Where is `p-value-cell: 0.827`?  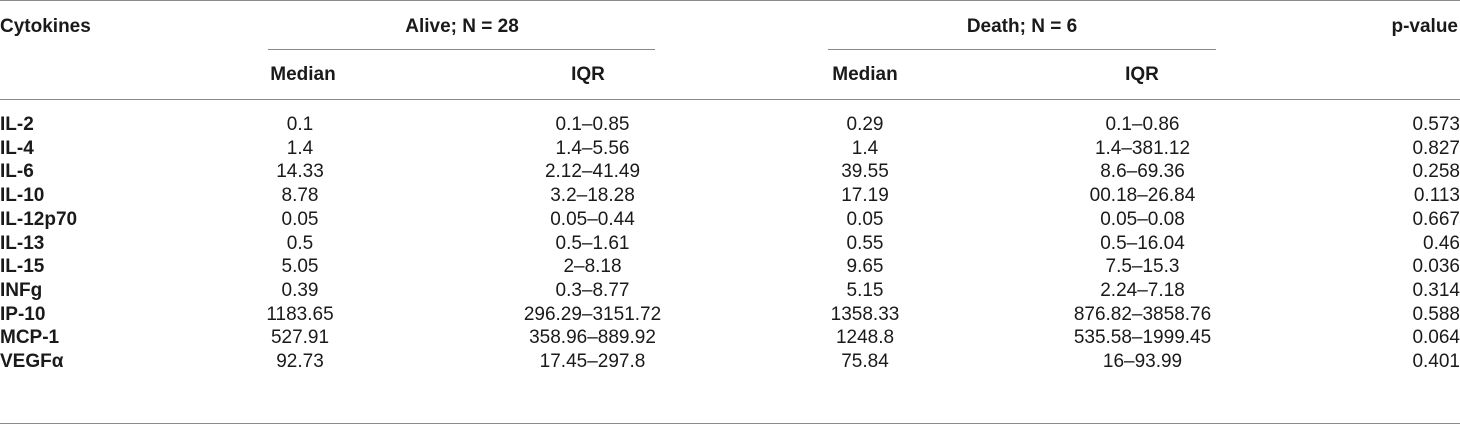 p-value-cell: 0.827 is located at coordinates (1436, 148).